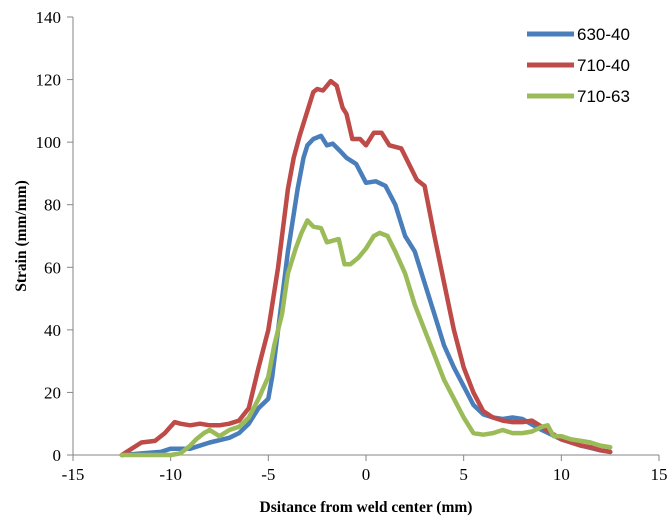  Describe the element at coordinates (366, 507) in the screenshot. I see `x-axis-title: Dsitance from weld center (mm)` at that location.